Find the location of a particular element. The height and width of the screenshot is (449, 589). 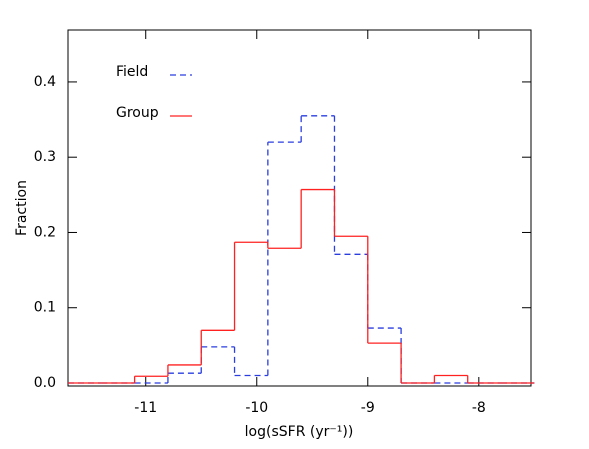

x-tick-label: -10 is located at coordinates (256, 408).